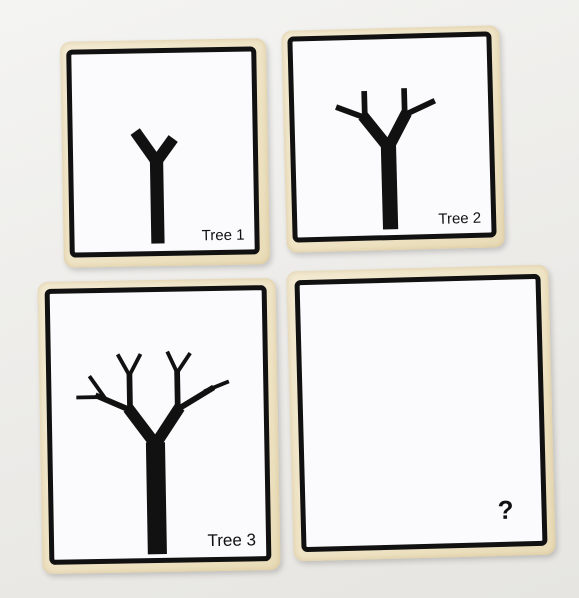 The image size is (579, 598). What do you see at coordinates (154, 186) in the screenshot?
I see `tree-1-icon` at bounding box center [154, 186].